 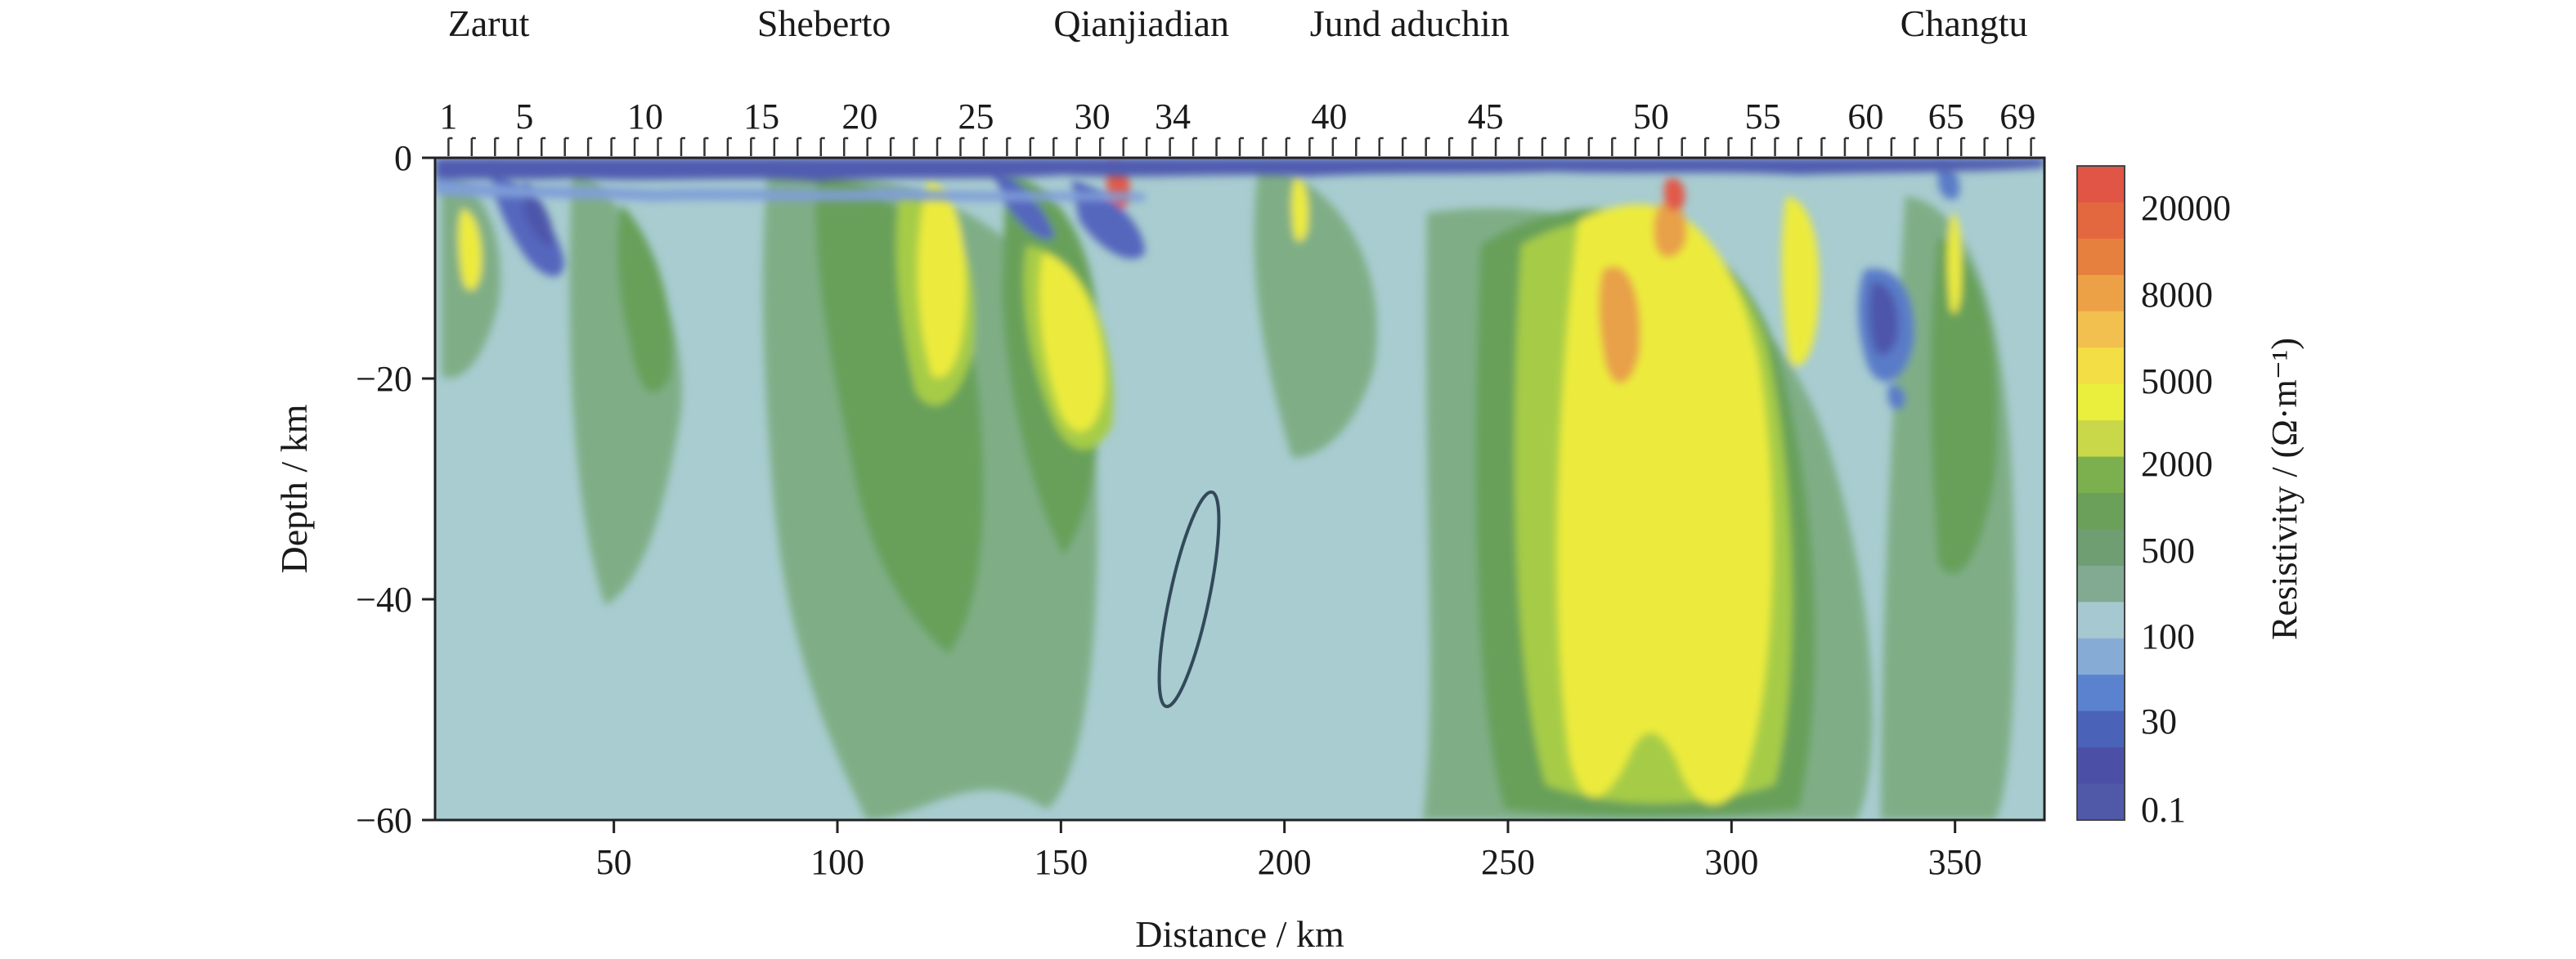 What do you see at coordinates (859, 116) in the screenshot?
I see `station-label: 20` at bounding box center [859, 116].